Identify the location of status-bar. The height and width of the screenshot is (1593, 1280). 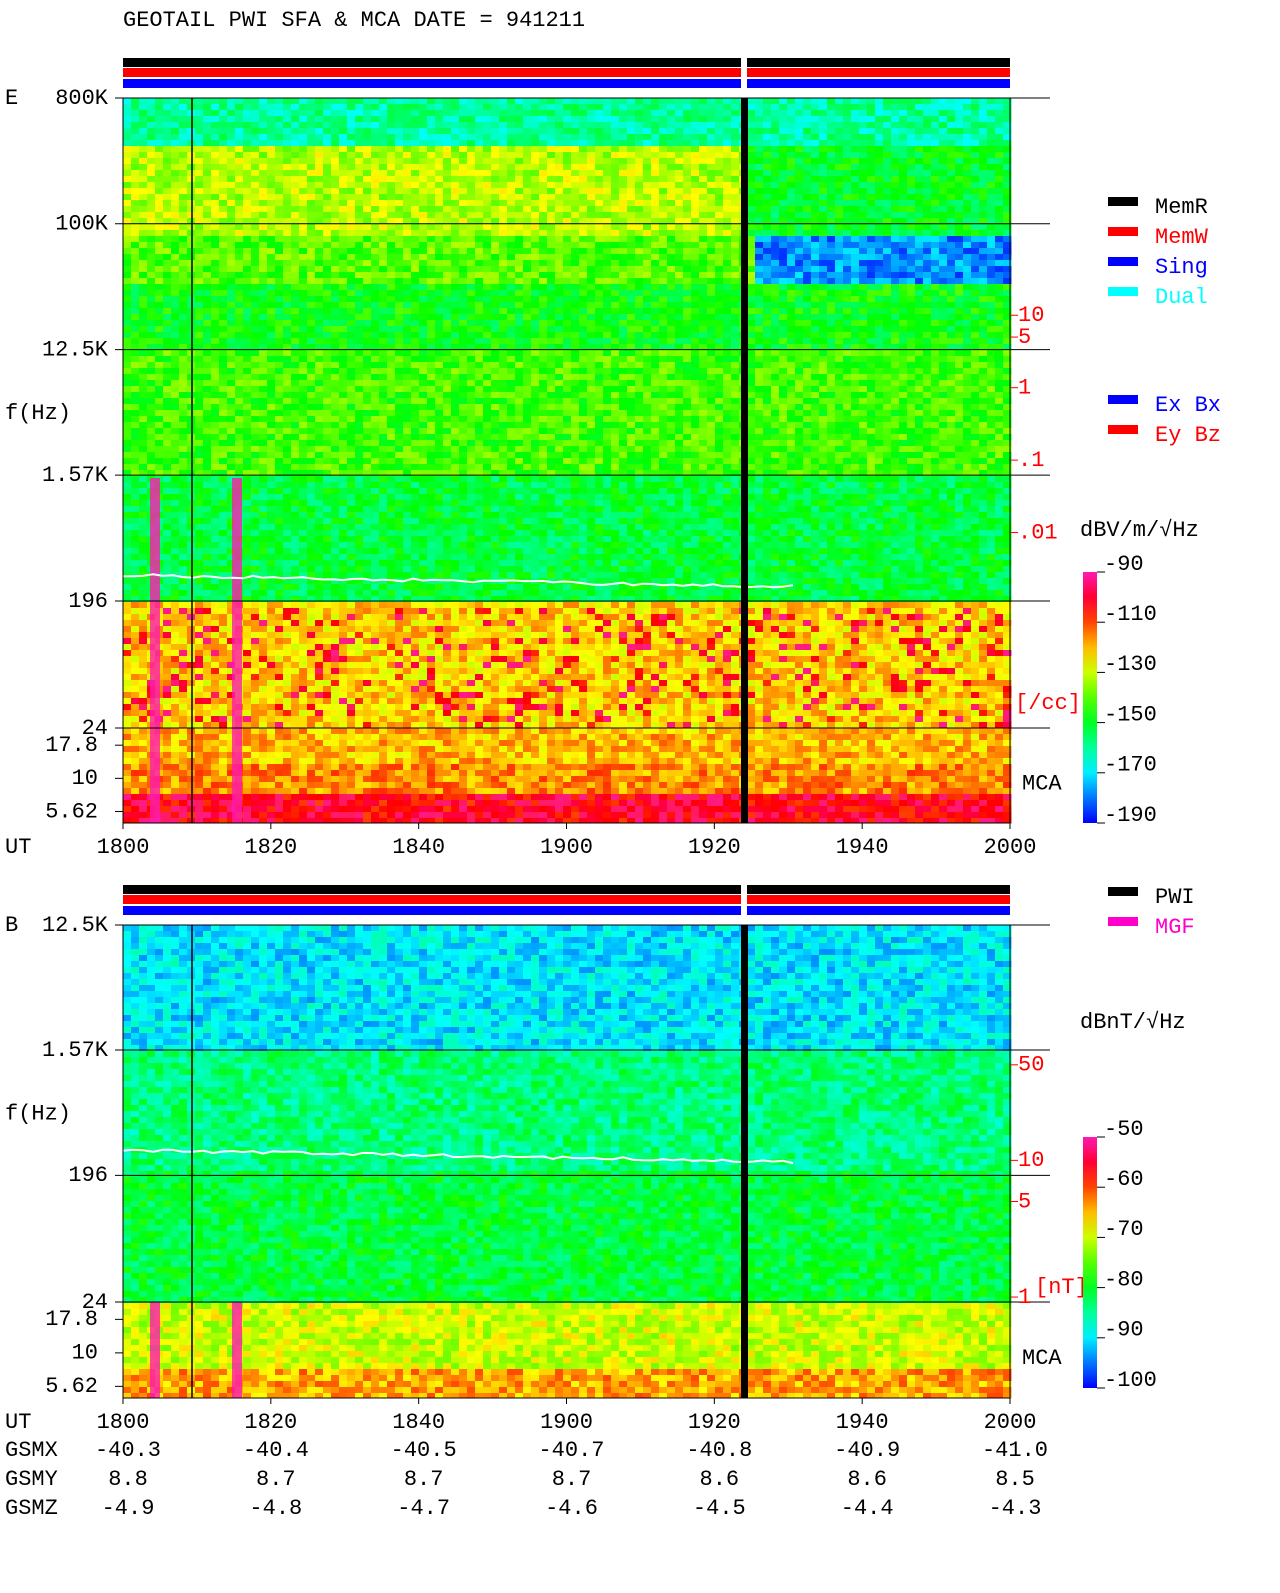
(566, 62).